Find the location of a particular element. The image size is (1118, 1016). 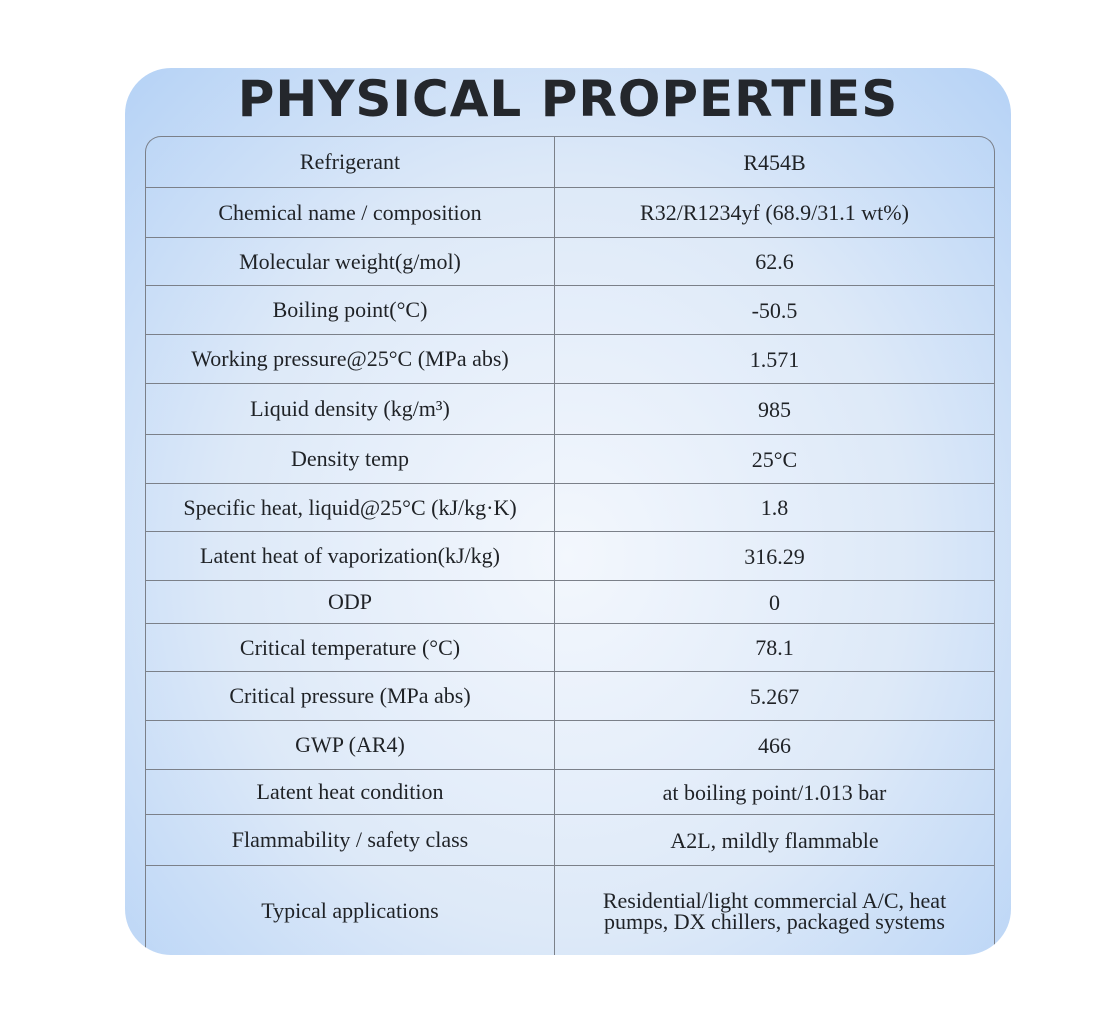

property-name: Liquid density (kg/m³) is located at coordinates (350, 409).